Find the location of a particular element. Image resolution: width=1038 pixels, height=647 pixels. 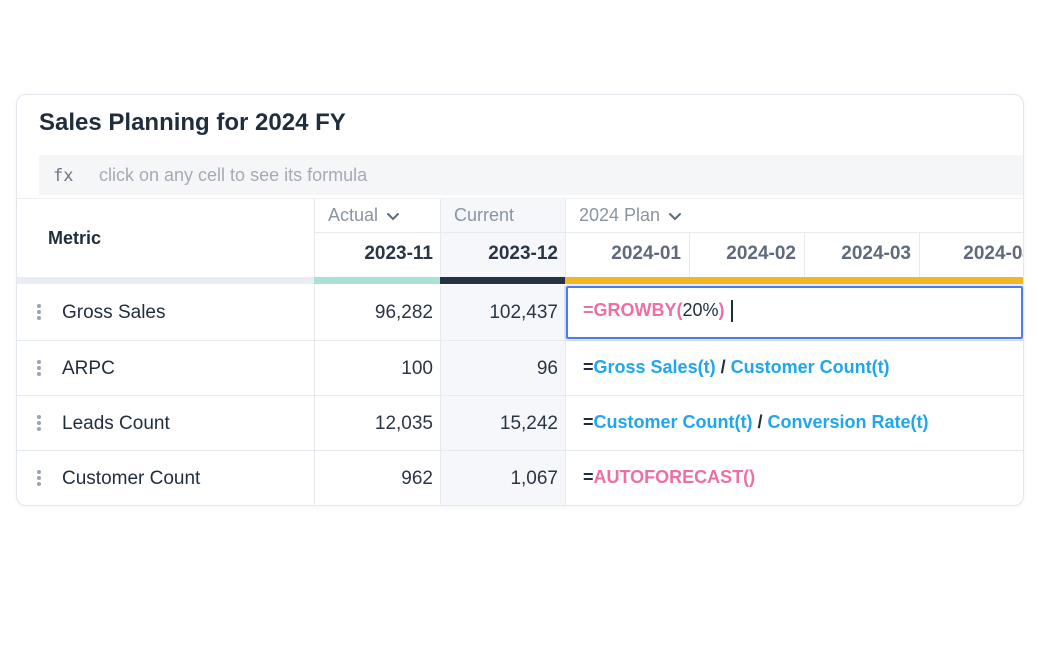

formula-token: =GROWBY( is located at coordinates (633, 310).